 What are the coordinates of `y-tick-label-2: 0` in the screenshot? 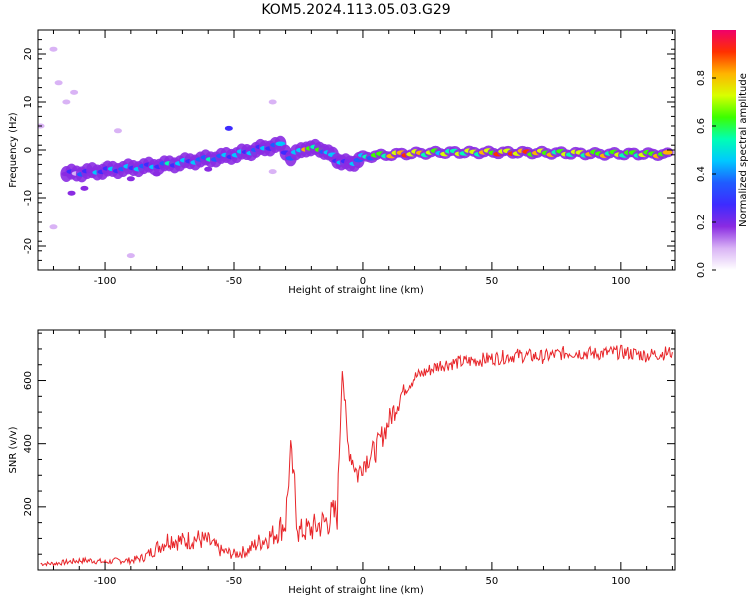 It's located at (28, 150).